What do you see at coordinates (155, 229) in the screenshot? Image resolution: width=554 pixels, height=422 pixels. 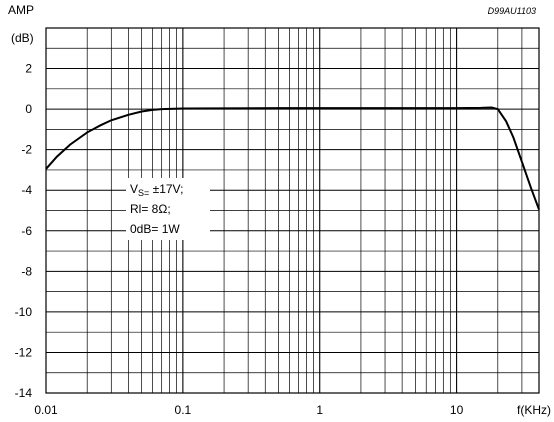 I see `annotation-line-3: 0dB= 1W` at bounding box center [155, 229].